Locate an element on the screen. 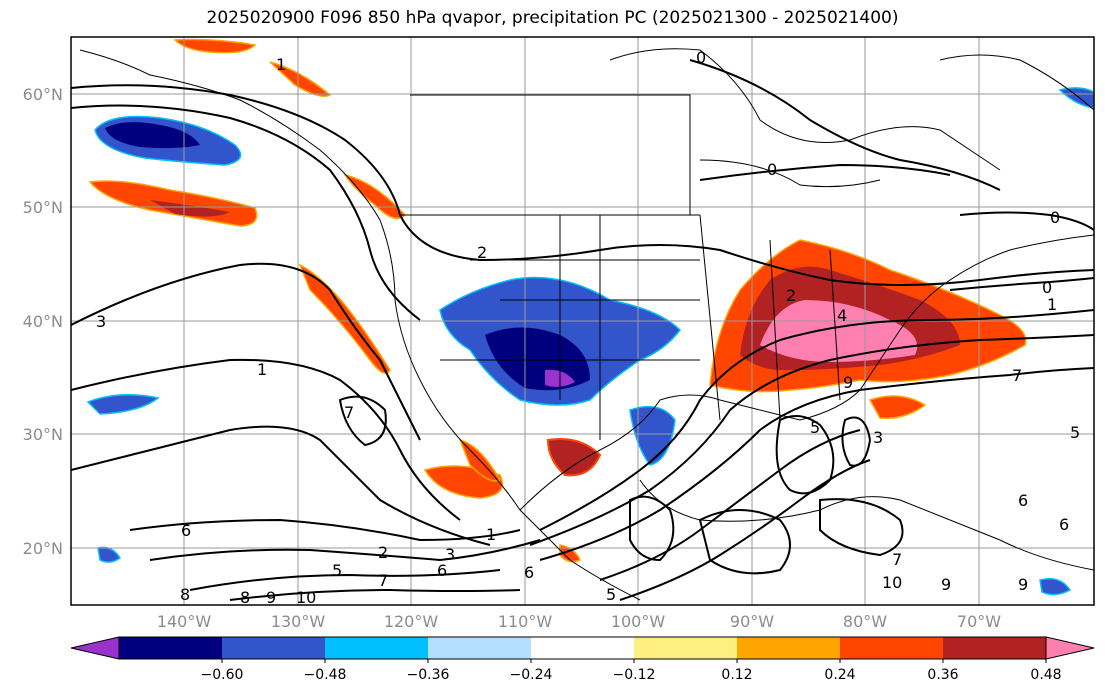  positive-anomaly-core is located at coordinates (190, 208).